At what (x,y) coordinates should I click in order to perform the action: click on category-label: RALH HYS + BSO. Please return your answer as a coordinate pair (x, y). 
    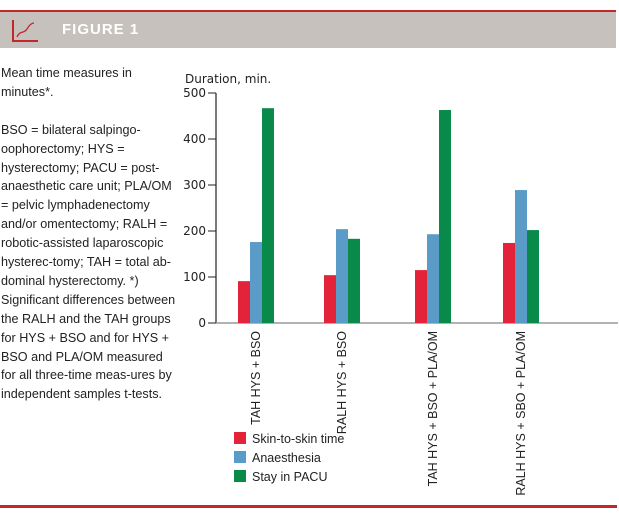
    Looking at the image, I should click on (342, 382).